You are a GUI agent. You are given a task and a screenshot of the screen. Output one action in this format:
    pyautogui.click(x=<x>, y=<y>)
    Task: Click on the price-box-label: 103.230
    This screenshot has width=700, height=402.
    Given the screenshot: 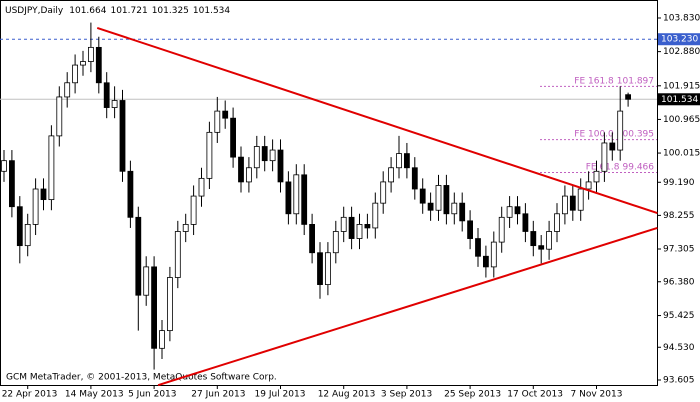 What is the action you would take?
    pyautogui.click(x=679, y=40)
    